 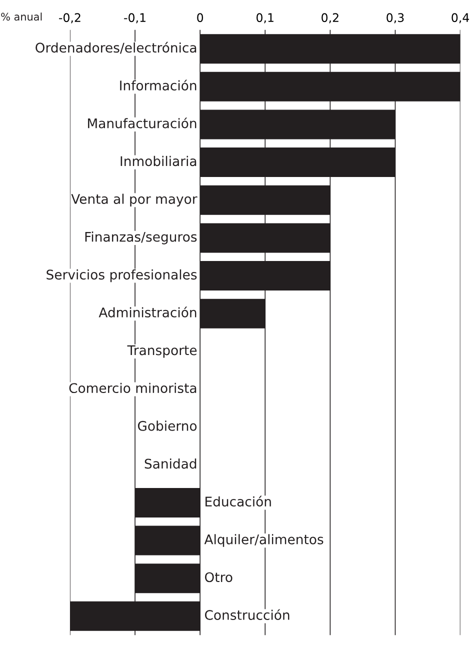 What do you see at coordinates (218, 577) in the screenshot?
I see `y-tick-label: Otro` at bounding box center [218, 577].